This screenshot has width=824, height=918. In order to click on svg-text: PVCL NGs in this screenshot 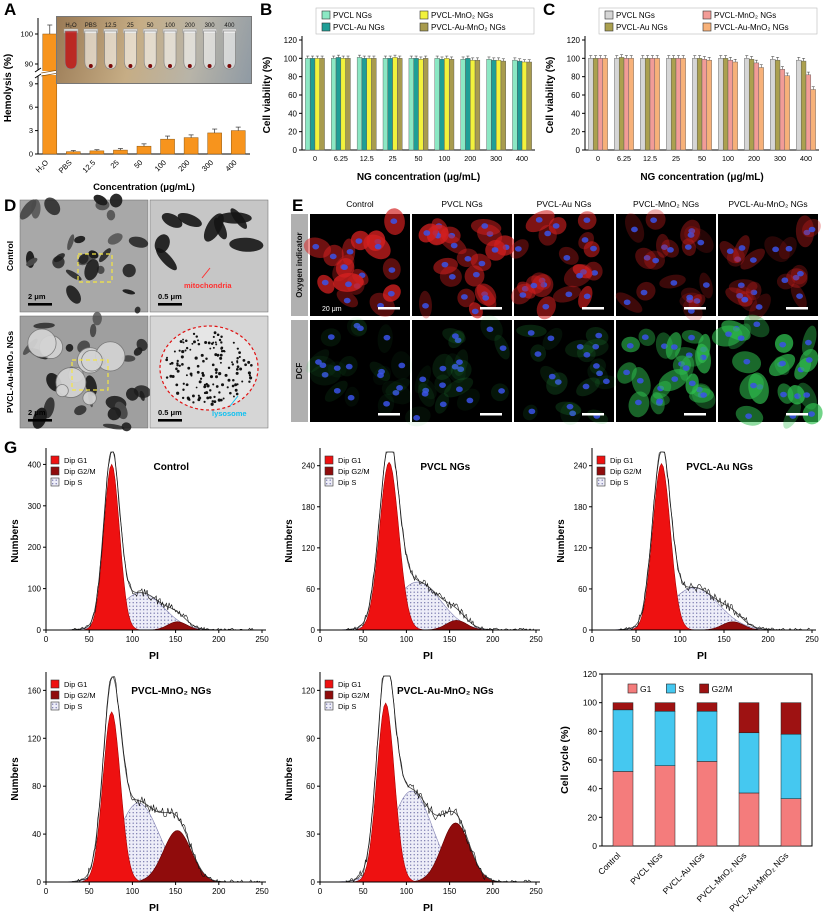, I will do `click(635, 15)`.